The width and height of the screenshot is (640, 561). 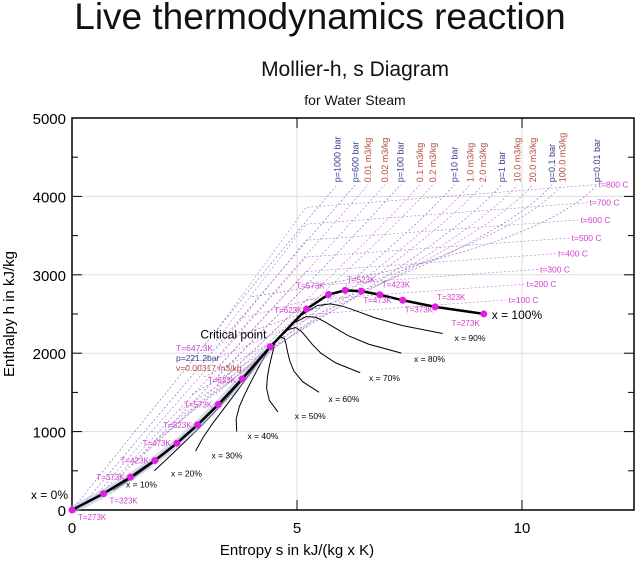 I want to click on y-tick-label: 4000, so click(x=49, y=197).